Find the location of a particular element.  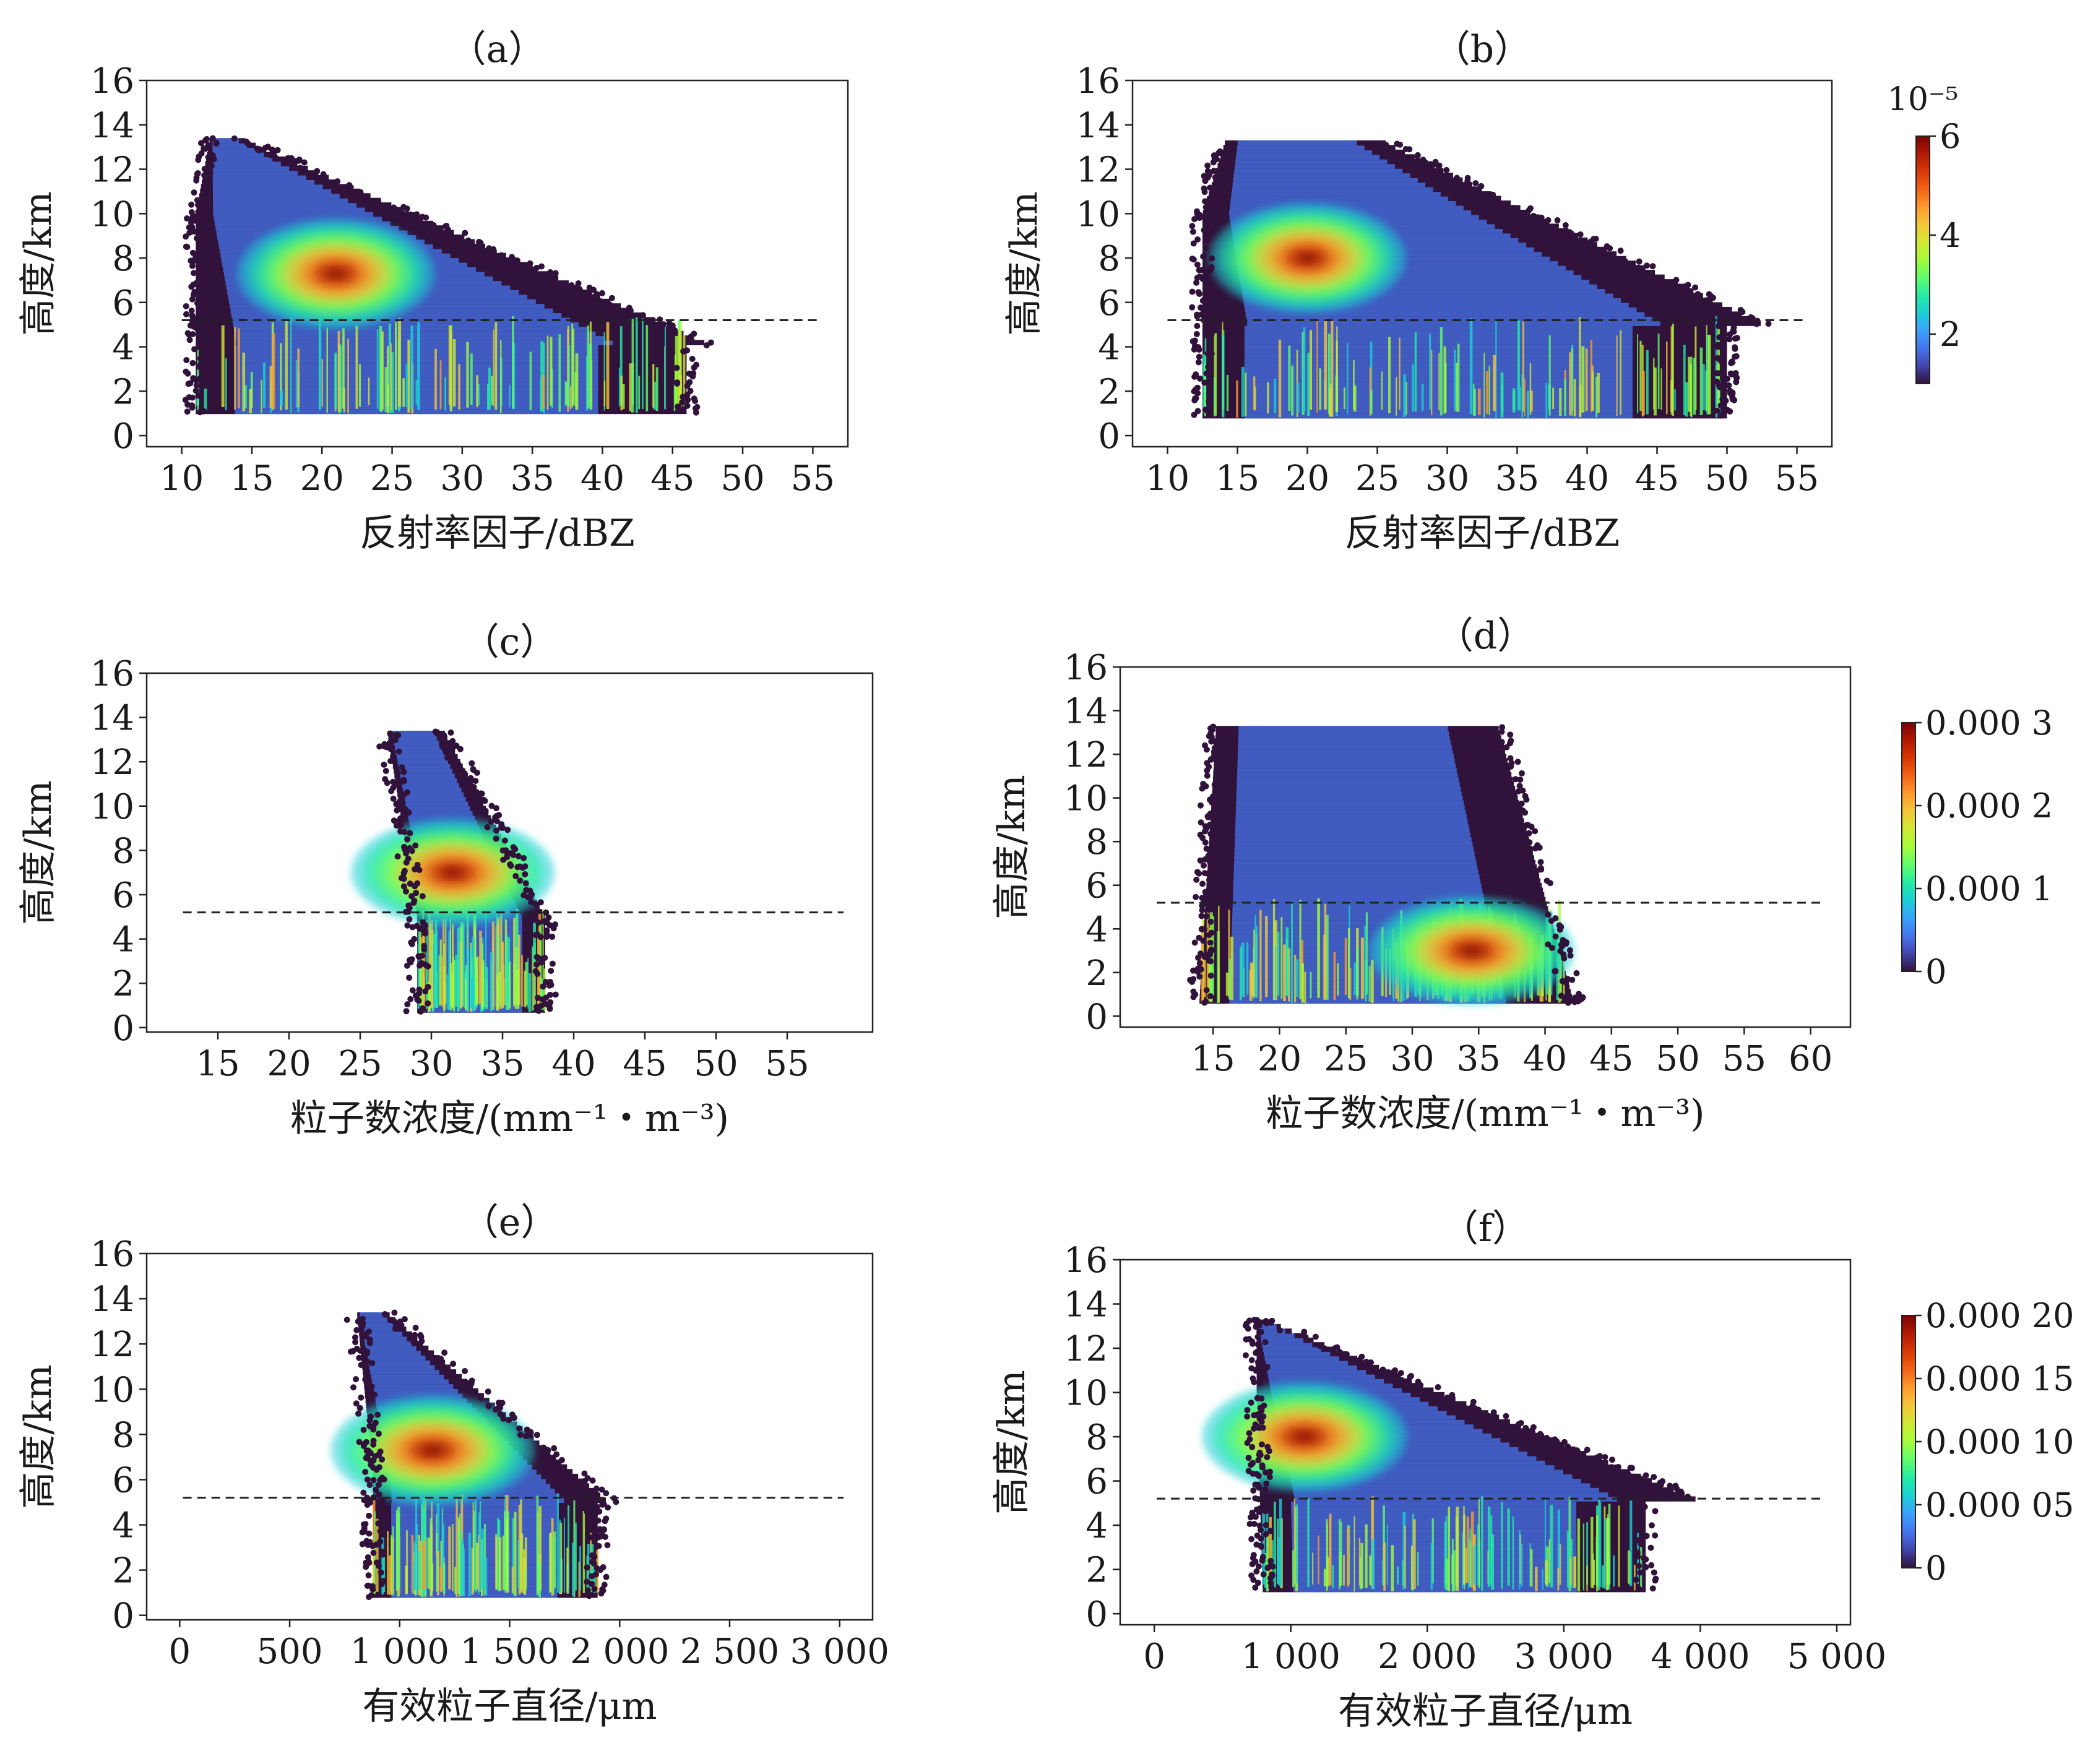

scatter-points-d is located at coordinates (1386, 865).